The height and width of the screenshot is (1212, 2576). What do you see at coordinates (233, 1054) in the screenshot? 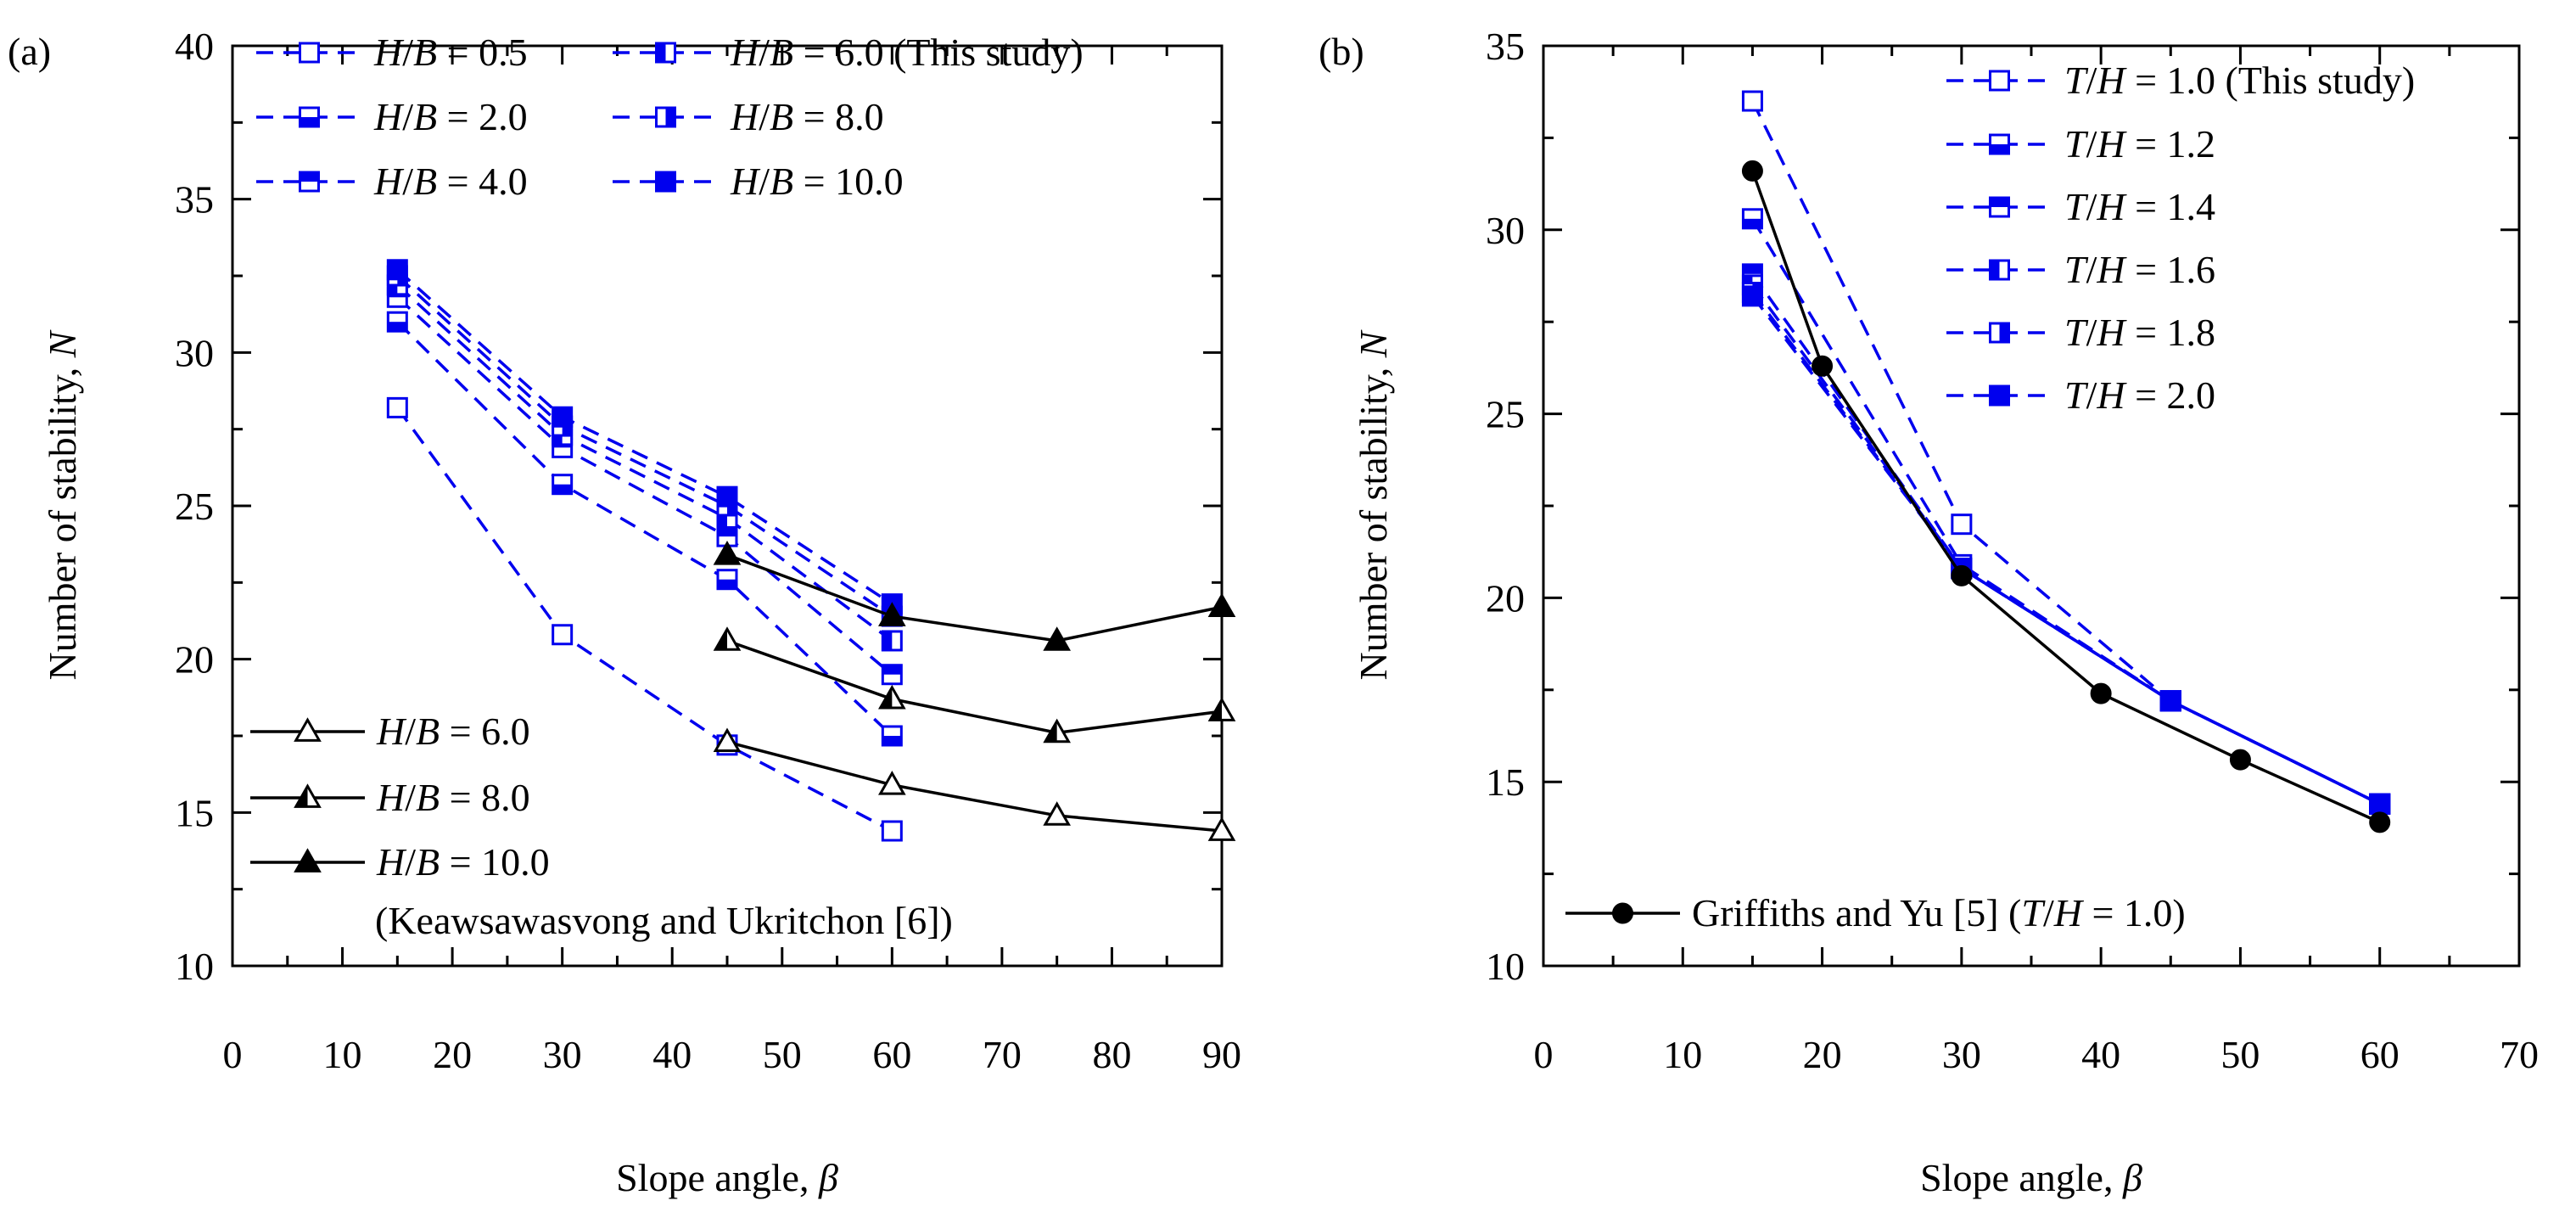
I see `x-tick-label: 0` at bounding box center [233, 1054].